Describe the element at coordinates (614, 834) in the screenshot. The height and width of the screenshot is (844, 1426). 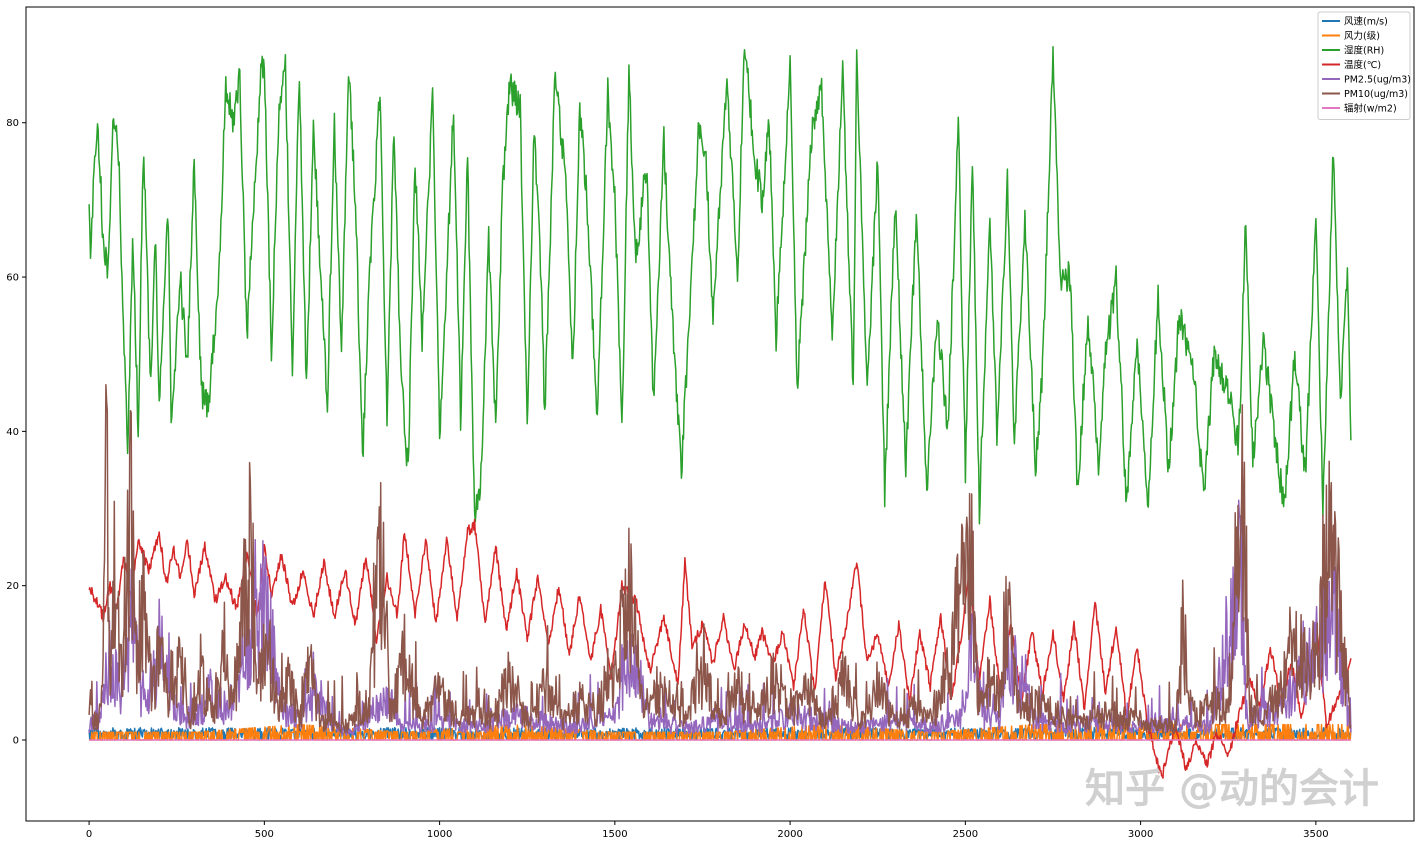
I see `x-tick-label: 1500` at that location.